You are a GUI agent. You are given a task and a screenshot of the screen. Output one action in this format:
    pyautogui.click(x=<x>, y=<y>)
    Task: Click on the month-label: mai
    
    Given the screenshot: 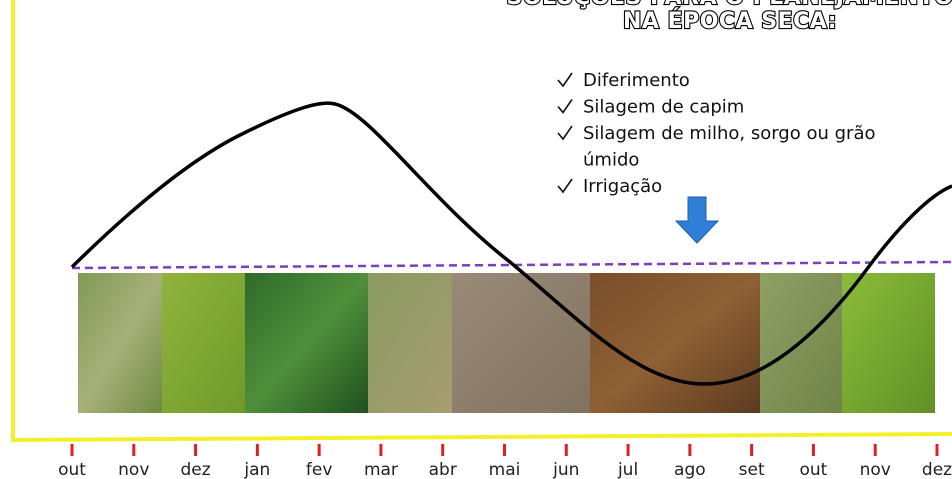 What is the action you would take?
    pyautogui.click(x=505, y=469)
    